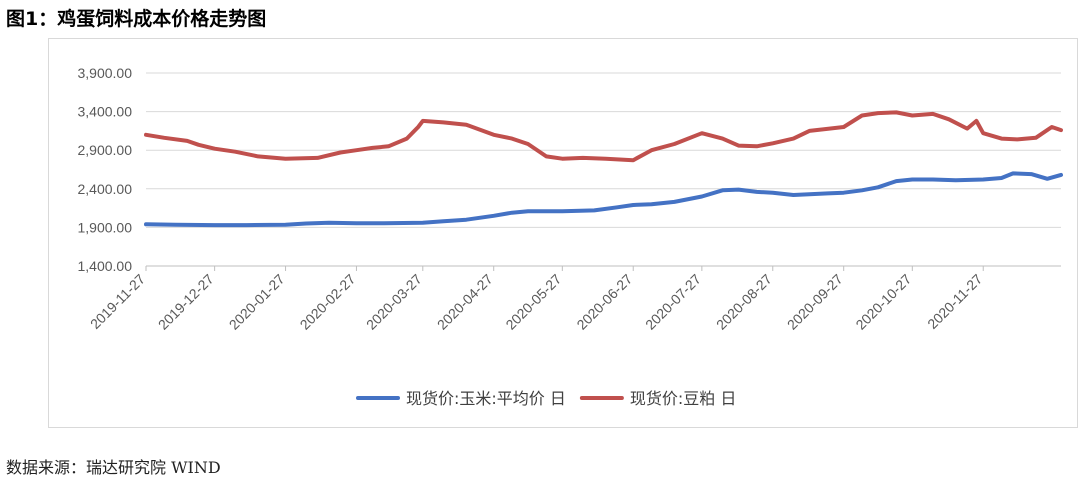 Image resolution: width=1080 pixels, height=481 pixels. What do you see at coordinates (105, 266) in the screenshot?
I see `y-tick-label: 1,400.00` at bounding box center [105, 266].